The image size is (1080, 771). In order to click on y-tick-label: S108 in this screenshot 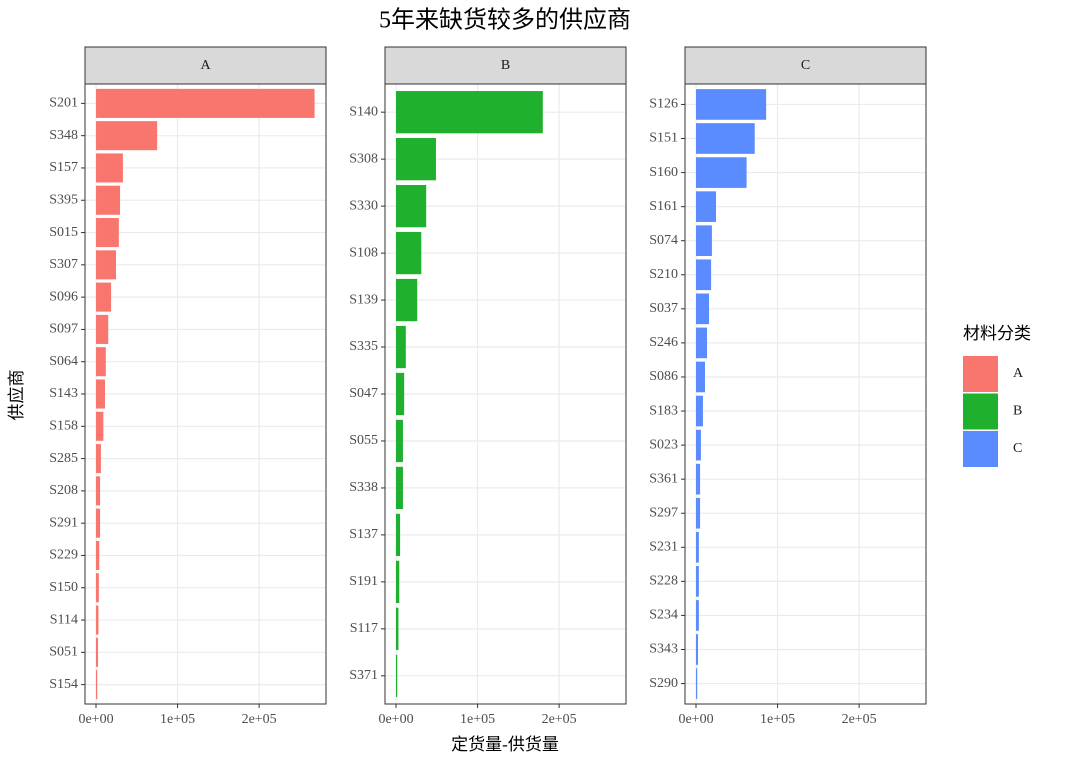, I will do `click(363, 252)`.